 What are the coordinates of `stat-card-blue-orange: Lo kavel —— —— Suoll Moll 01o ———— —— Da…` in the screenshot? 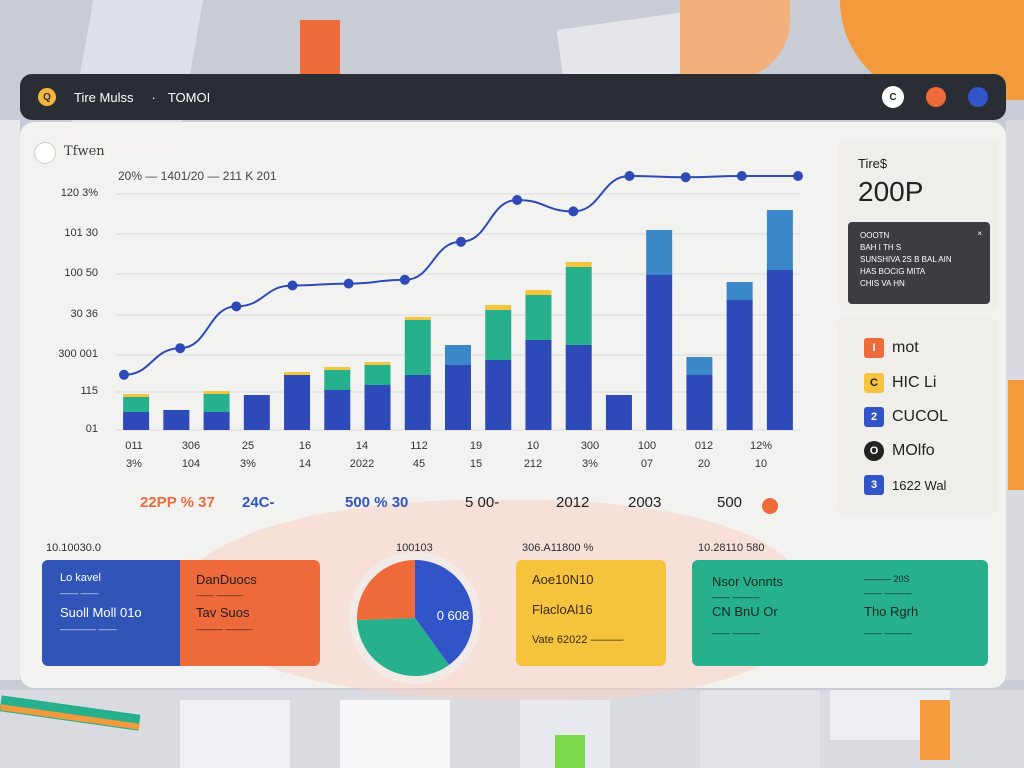 It's located at (181, 613).